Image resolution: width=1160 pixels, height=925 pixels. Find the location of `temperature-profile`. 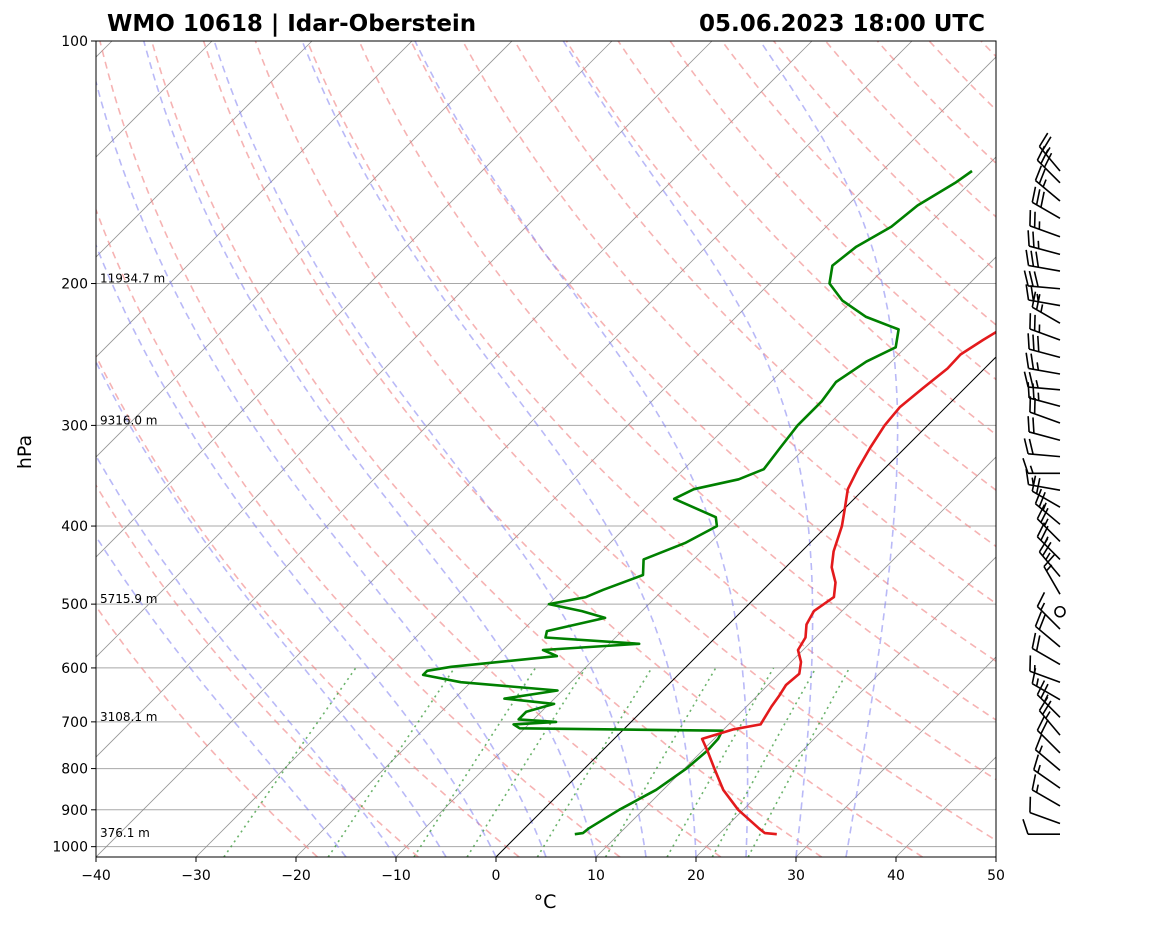

temperature-profile is located at coordinates (848, 583).